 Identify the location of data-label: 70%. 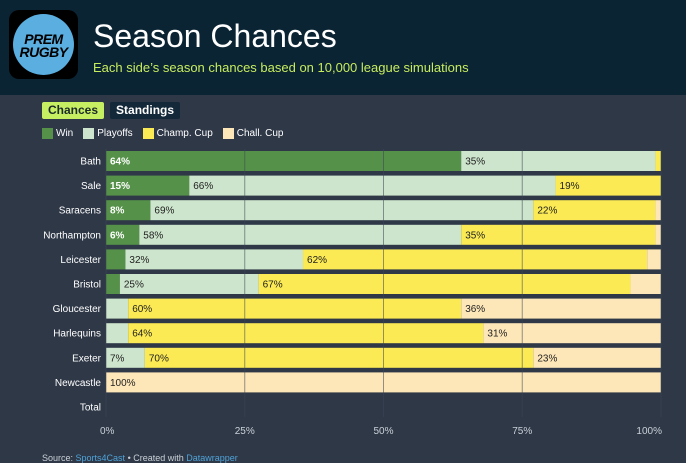
(159, 358).